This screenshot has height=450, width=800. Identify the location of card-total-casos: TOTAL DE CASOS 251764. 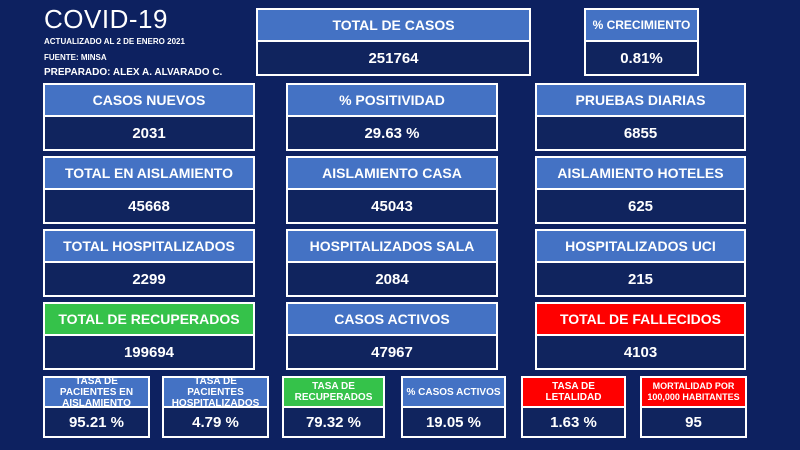
(393, 42).